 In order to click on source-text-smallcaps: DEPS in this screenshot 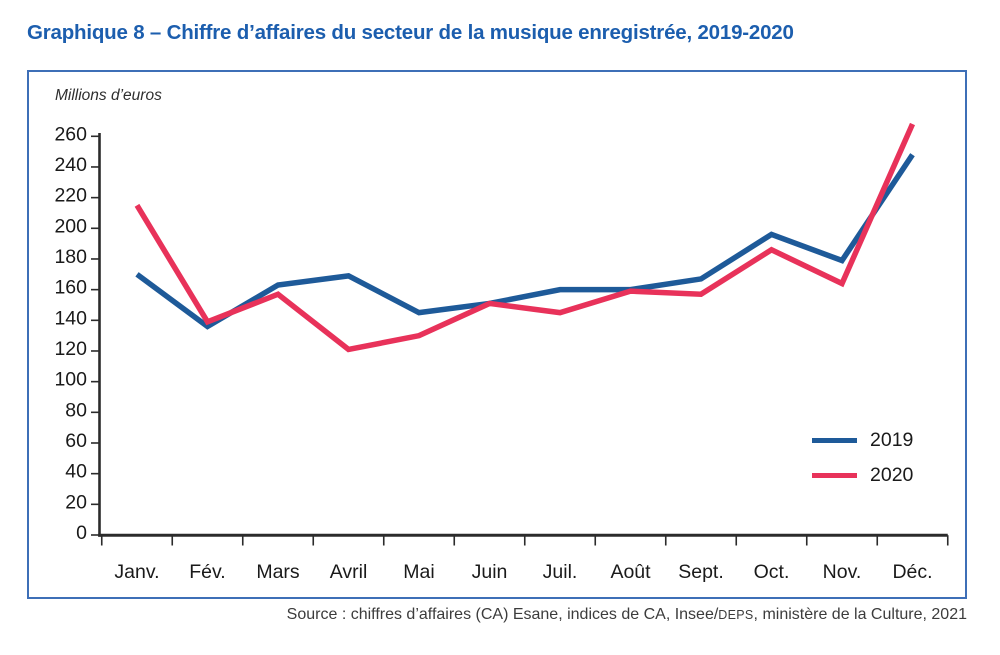, I will do `click(736, 615)`.